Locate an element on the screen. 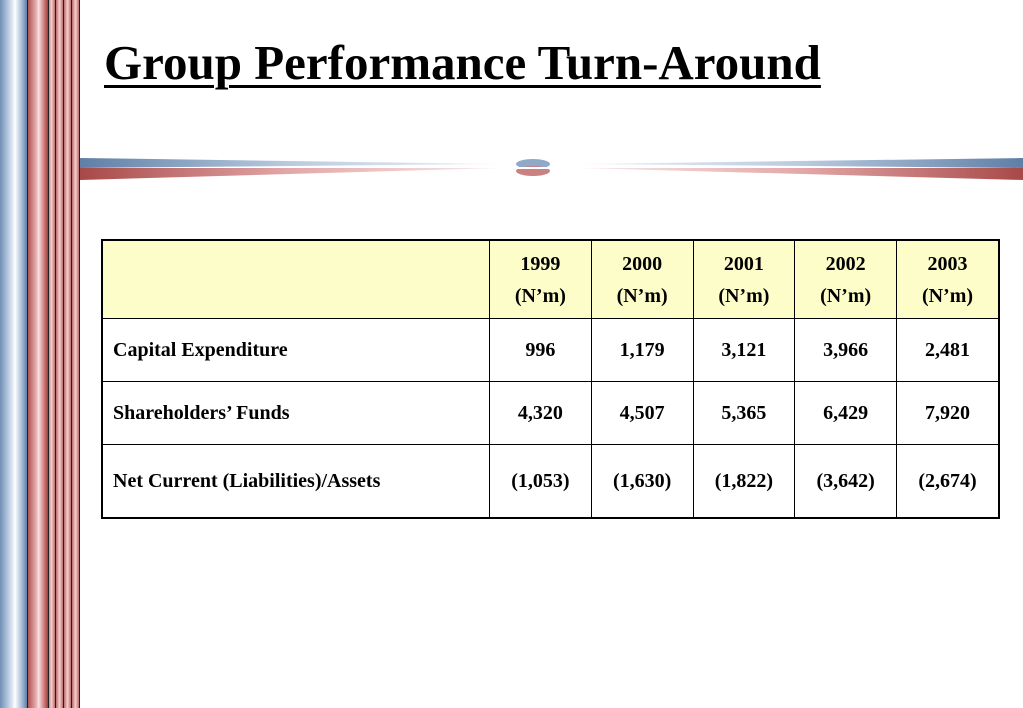 This screenshot has width=1023, height=708. table-cell: 996 is located at coordinates (540, 350).